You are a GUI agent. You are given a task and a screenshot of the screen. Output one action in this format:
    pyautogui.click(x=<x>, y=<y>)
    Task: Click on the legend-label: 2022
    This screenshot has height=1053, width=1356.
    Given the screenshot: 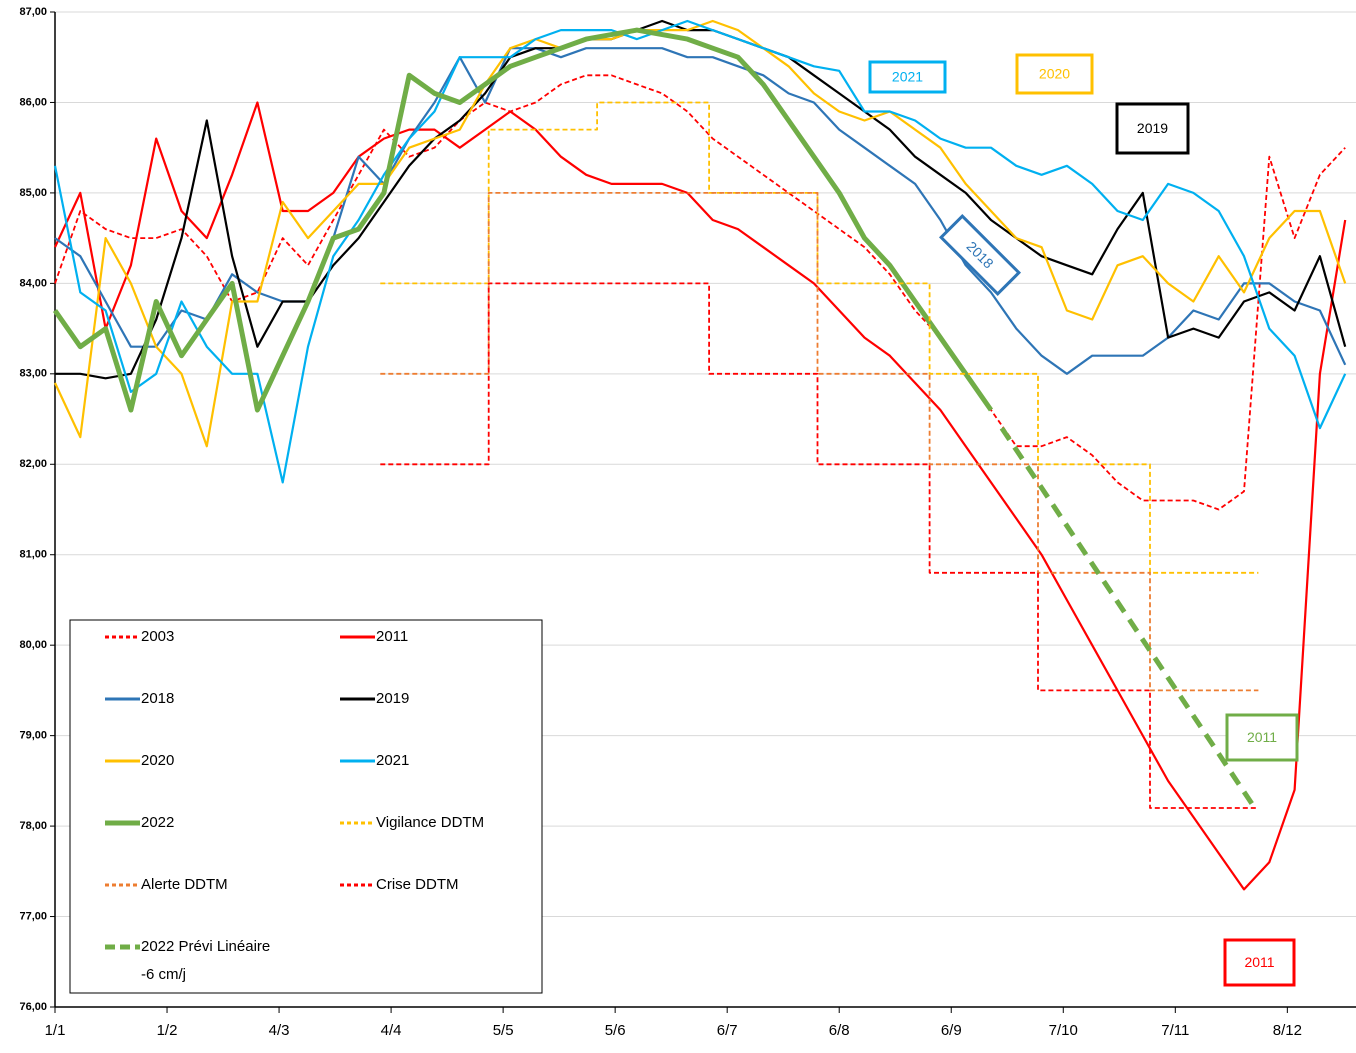 What is the action you would take?
    pyautogui.click(x=158, y=822)
    